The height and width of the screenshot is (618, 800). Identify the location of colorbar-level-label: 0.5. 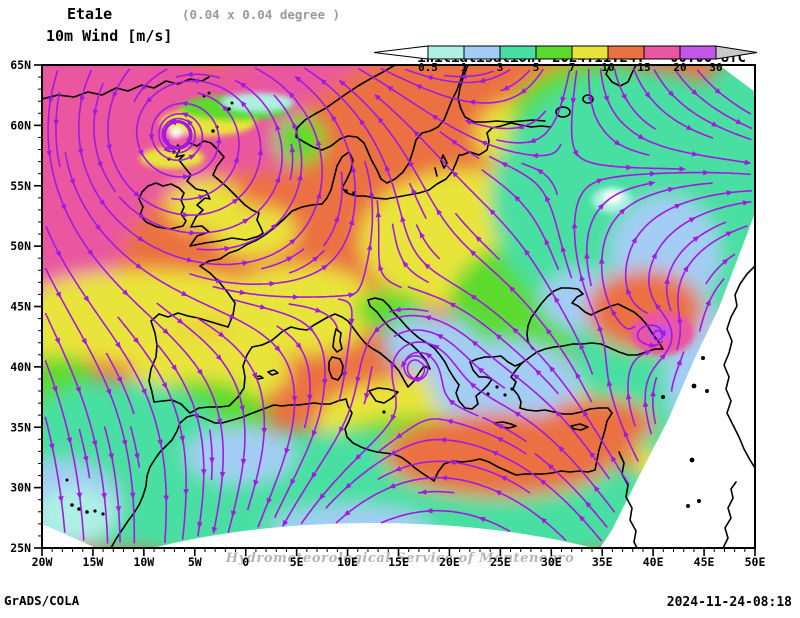
(428, 67).